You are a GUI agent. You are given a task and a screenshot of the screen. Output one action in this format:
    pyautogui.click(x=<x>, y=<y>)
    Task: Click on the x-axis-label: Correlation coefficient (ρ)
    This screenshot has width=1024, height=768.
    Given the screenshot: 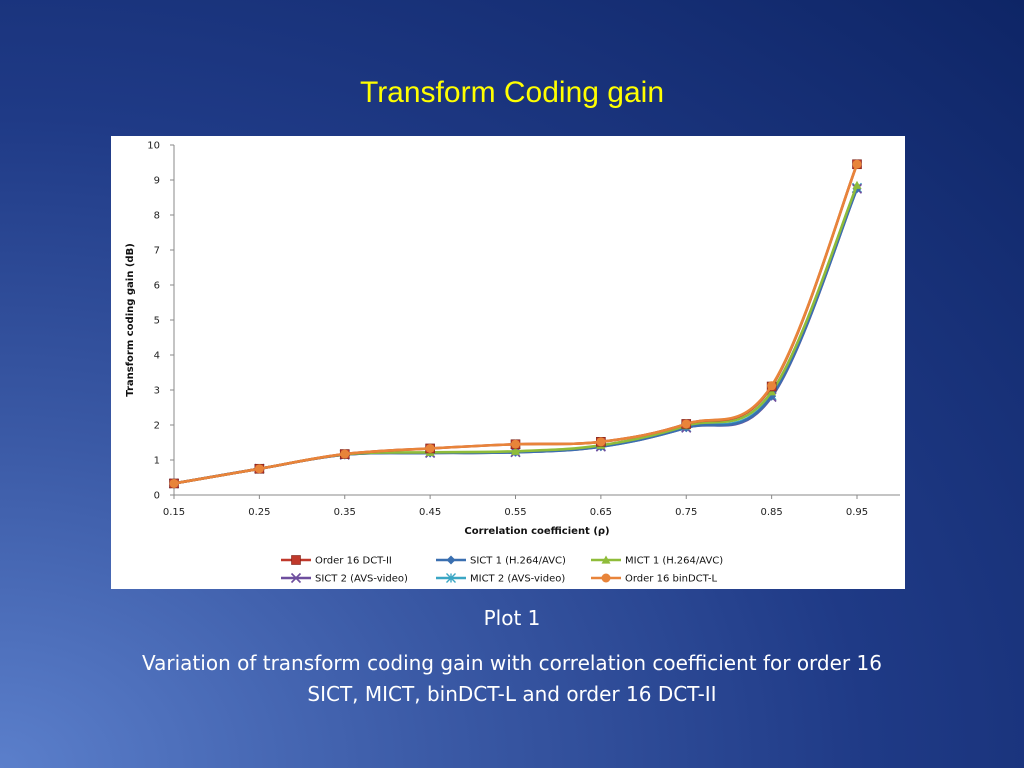 What is the action you would take?
    pyautogui.click(x=536, y=531)
    